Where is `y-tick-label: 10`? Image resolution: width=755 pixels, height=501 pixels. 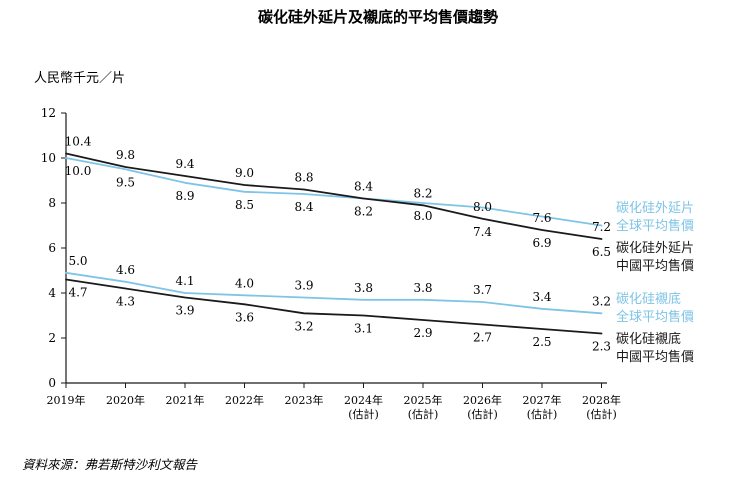
y-tick-label: 10 is located at coordinates (48, 158).